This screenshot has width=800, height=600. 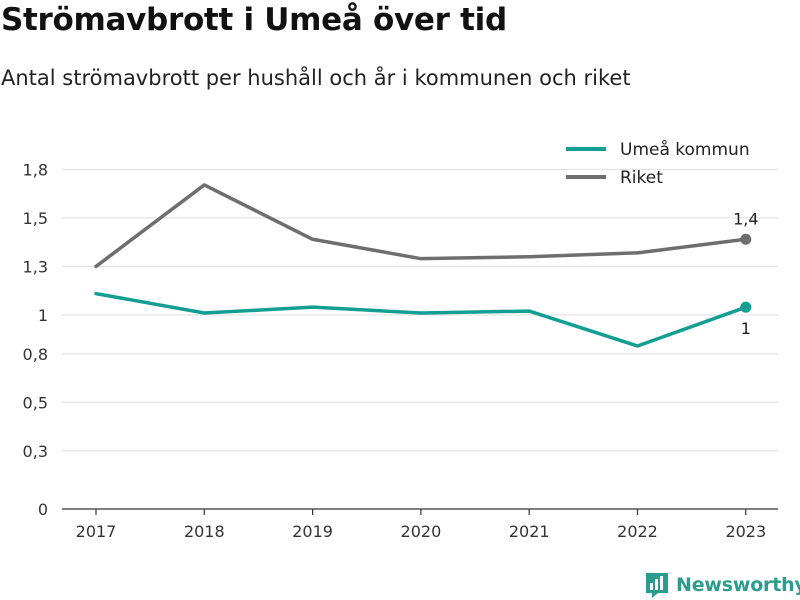 I want to click on x-tick-label: 2020, so click(x=421, y=531).